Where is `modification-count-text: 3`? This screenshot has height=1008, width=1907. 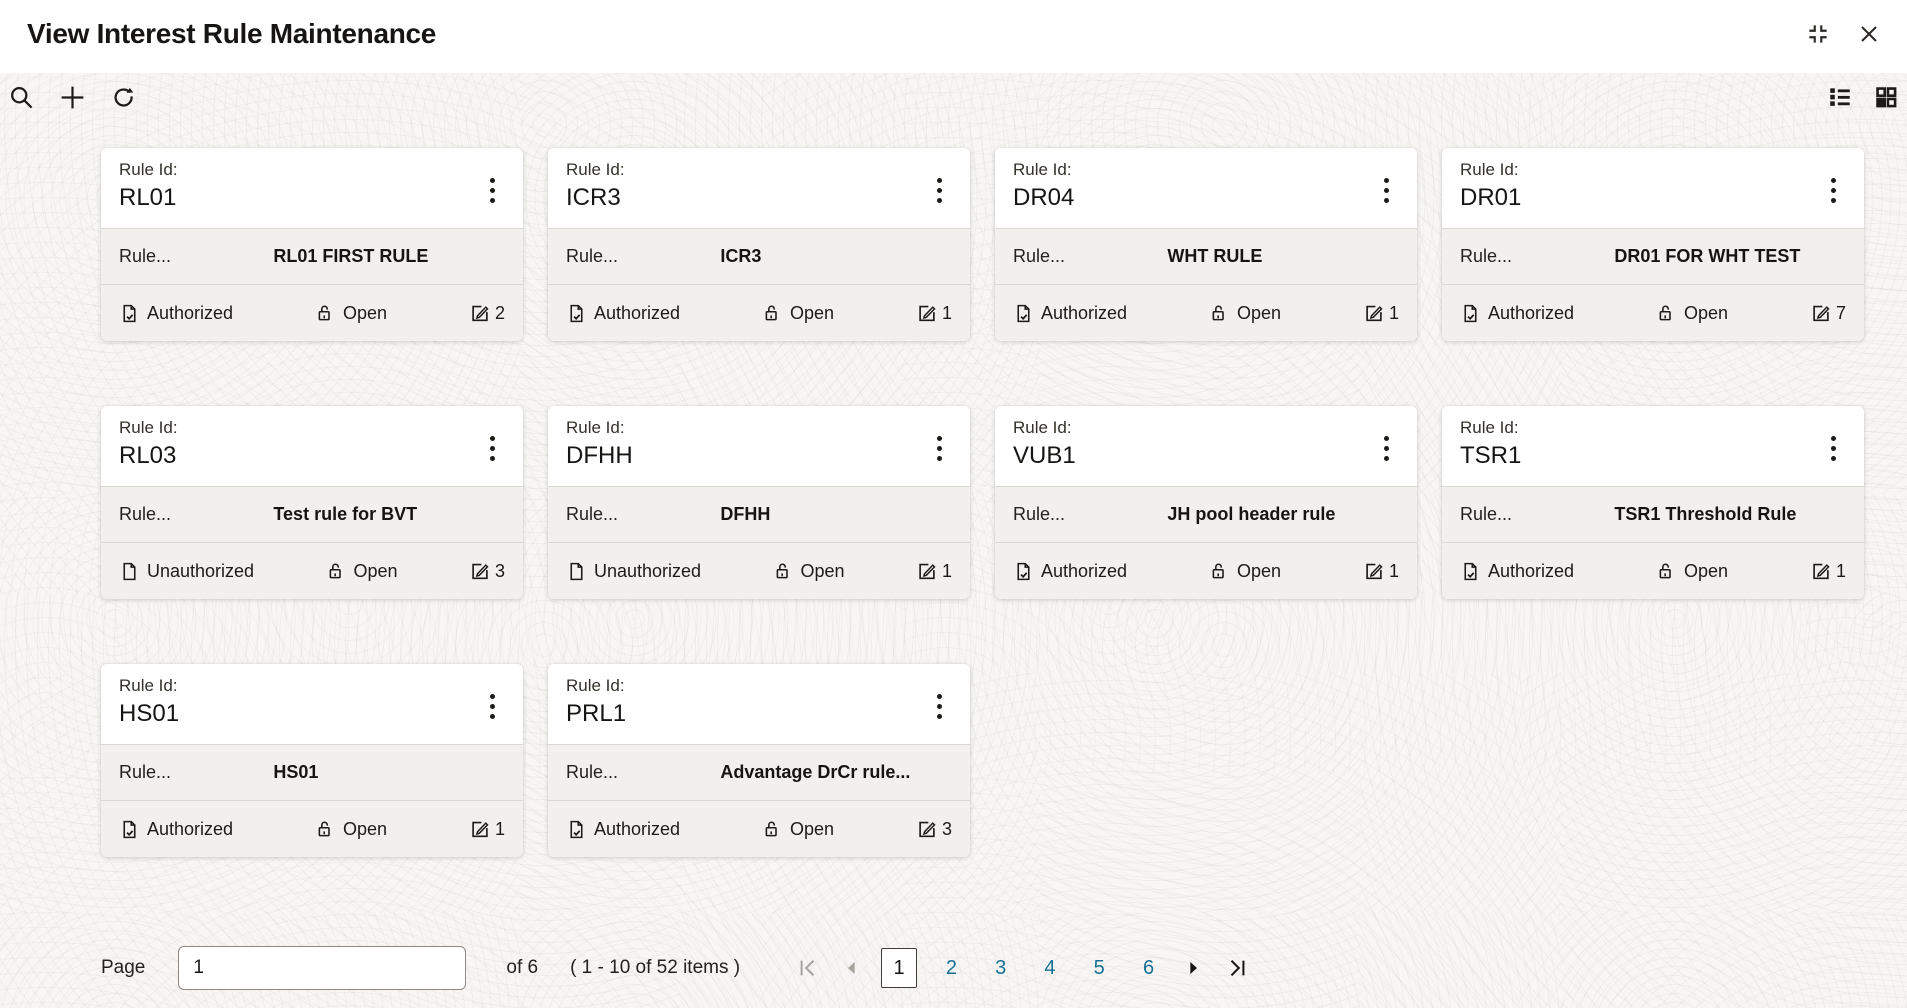 modification-count-text: 3 is located at coordinates (499, 570).